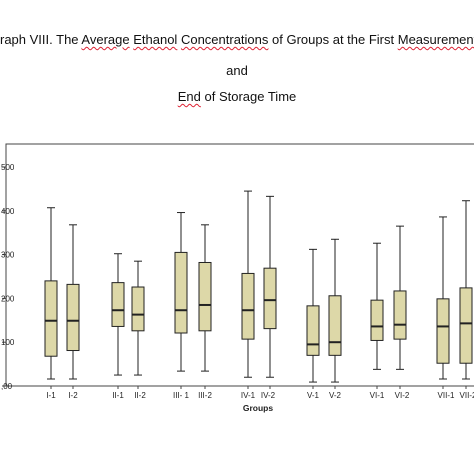 This screenshot has height=474, width=474. I want to click on x-tick-label: II-2, so click(140, 395).